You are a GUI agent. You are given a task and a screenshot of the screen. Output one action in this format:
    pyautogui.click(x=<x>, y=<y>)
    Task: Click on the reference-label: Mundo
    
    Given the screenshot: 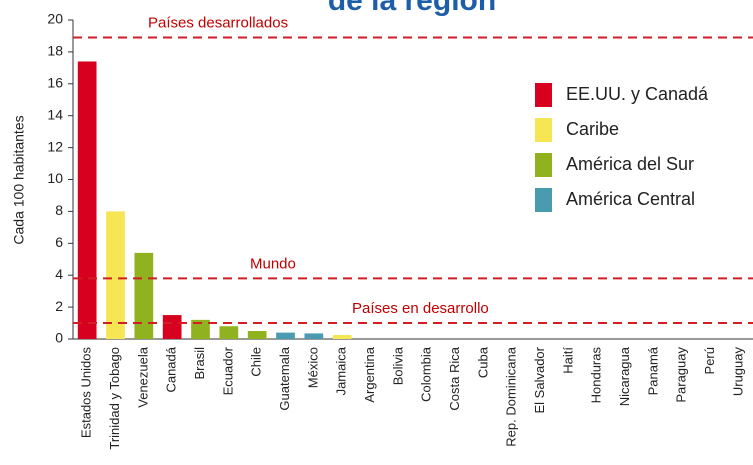 What is the action you would take?
    pyautogui.click(x=273, y=263)
    